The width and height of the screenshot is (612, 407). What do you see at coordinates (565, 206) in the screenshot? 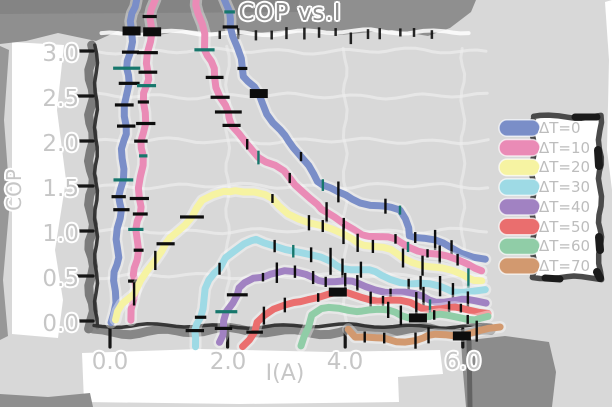
I see `legend-label-dt40: ΔT=40` at bounding box center [565, 206].